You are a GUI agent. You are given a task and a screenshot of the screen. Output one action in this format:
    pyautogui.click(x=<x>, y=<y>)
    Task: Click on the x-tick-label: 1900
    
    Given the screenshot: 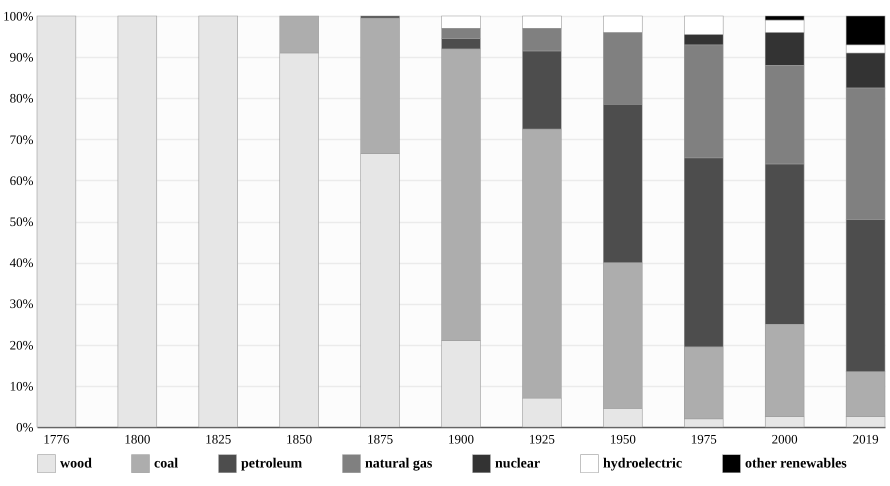 What is the action you would take?
    pyautogui.click(x=461, y=439)
    